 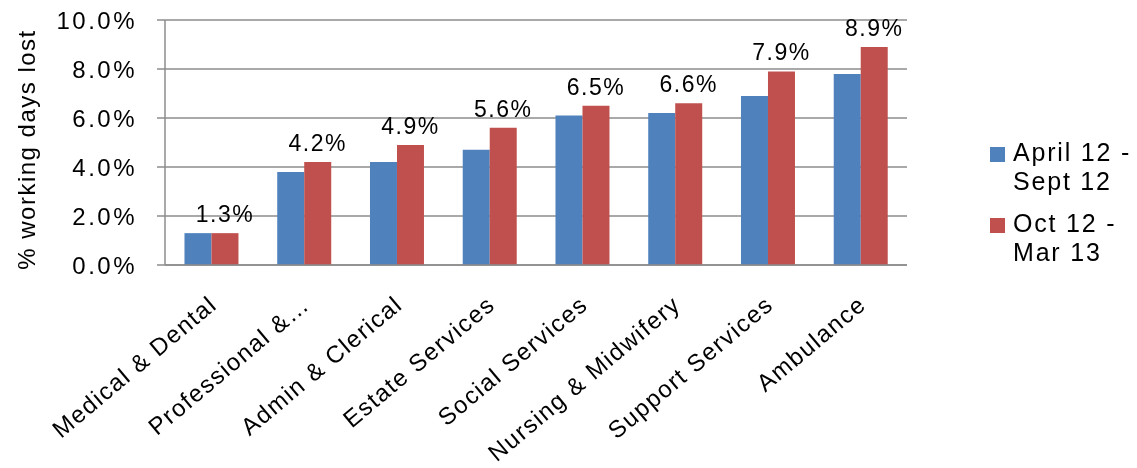 I want to click on y-axis-title: % working days lost, so click(x=26, y=149).